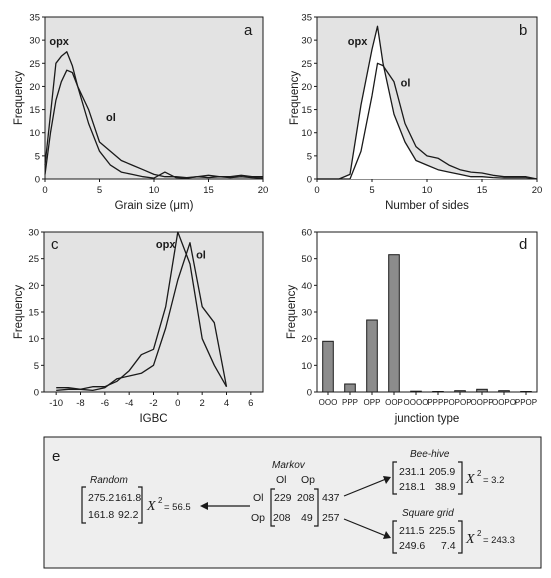  Describe the element at coordinates (309, 393) in the screenshot. I see `y-tick-label-d-0: 0` at that location.